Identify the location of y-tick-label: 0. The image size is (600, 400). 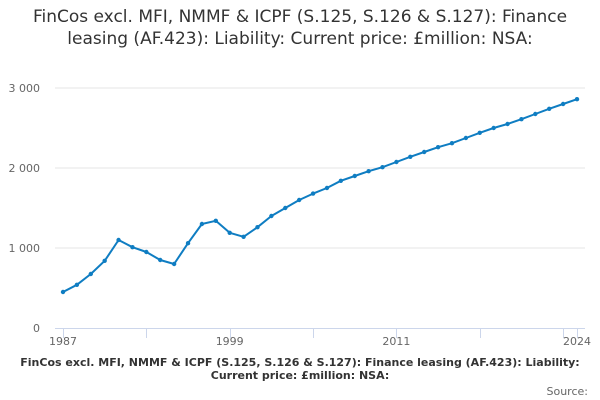
(36, 328).